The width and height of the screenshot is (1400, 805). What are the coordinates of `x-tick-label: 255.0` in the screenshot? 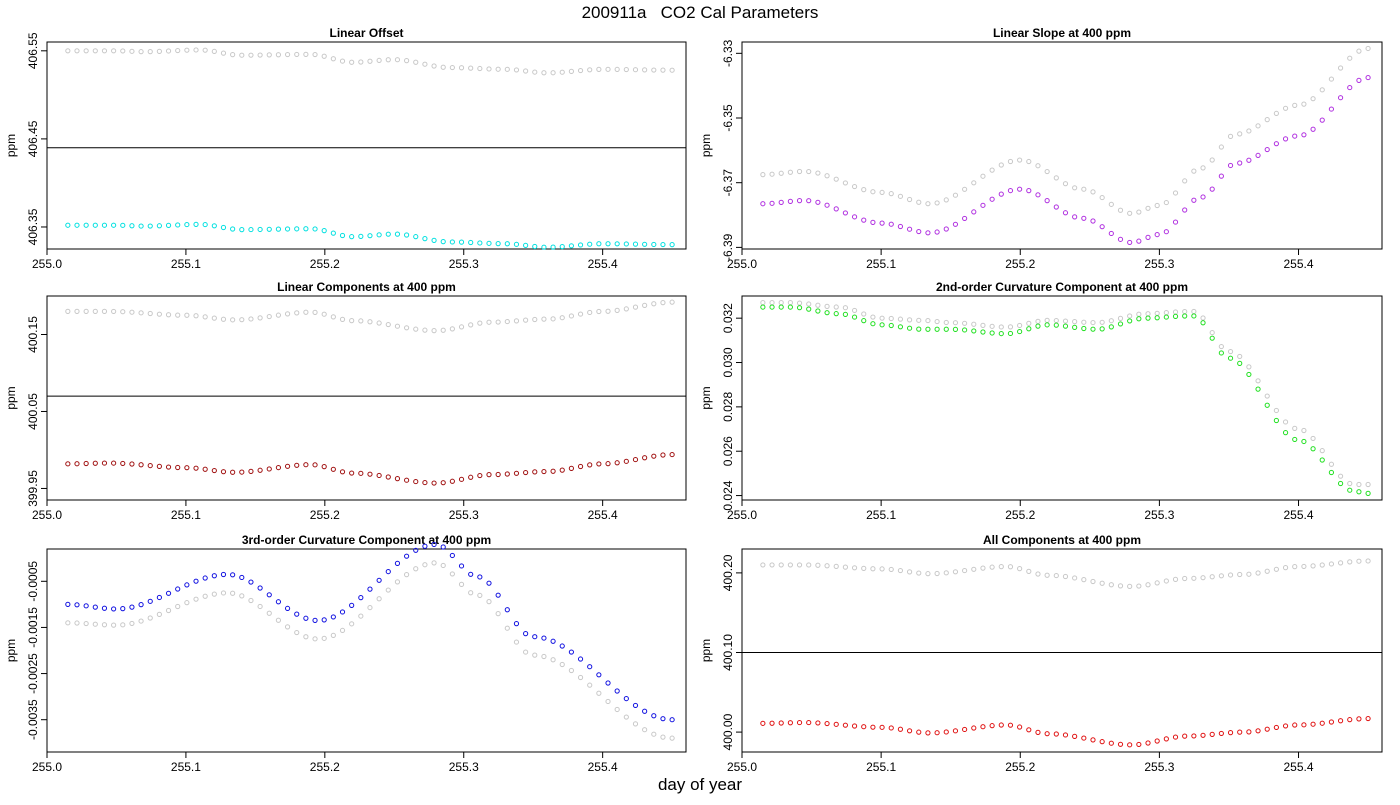 It's located at (47, 767).